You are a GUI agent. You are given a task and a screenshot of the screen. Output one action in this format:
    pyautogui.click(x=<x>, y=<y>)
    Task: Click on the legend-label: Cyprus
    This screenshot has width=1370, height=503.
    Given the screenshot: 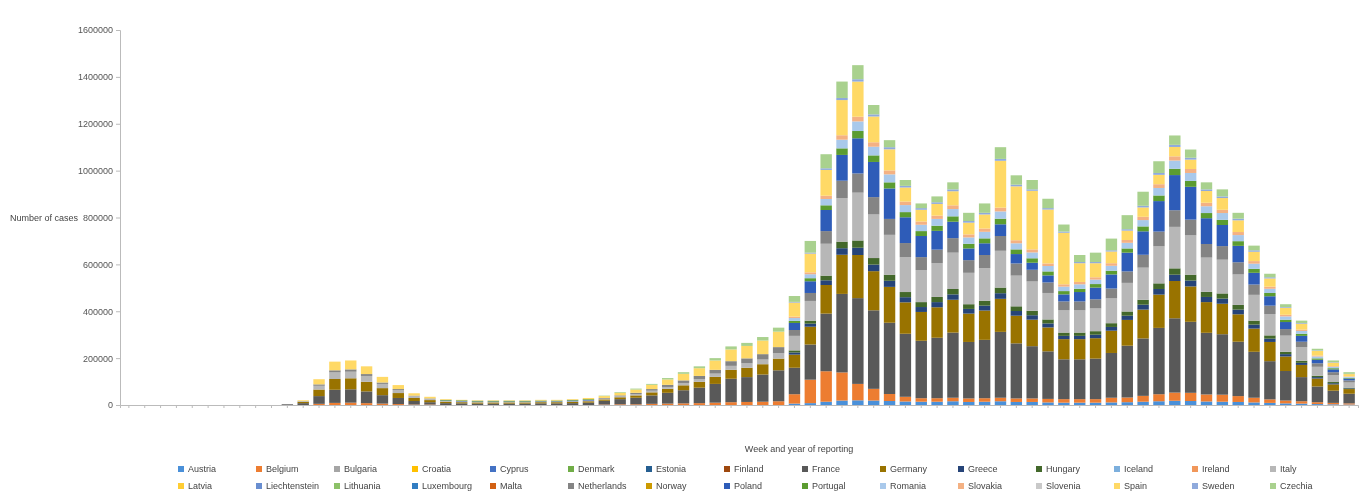 What is the action you would take?
    pyautogui.click(x=515, y=469)
    